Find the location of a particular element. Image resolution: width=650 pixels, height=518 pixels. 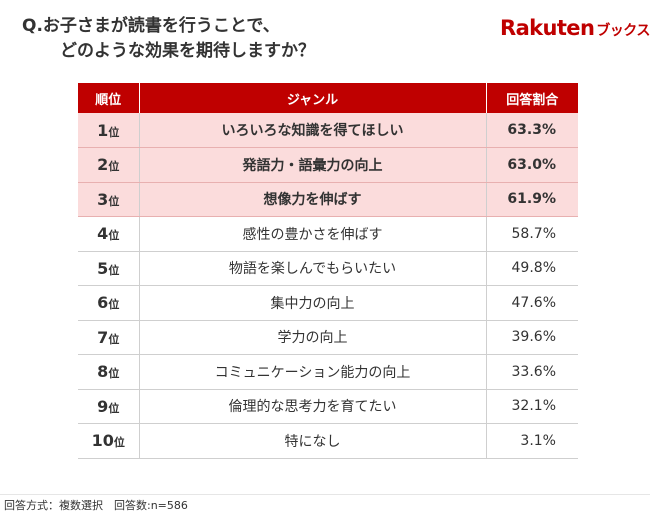

rank-cell: 5位 is located at coordinates (108, 268).